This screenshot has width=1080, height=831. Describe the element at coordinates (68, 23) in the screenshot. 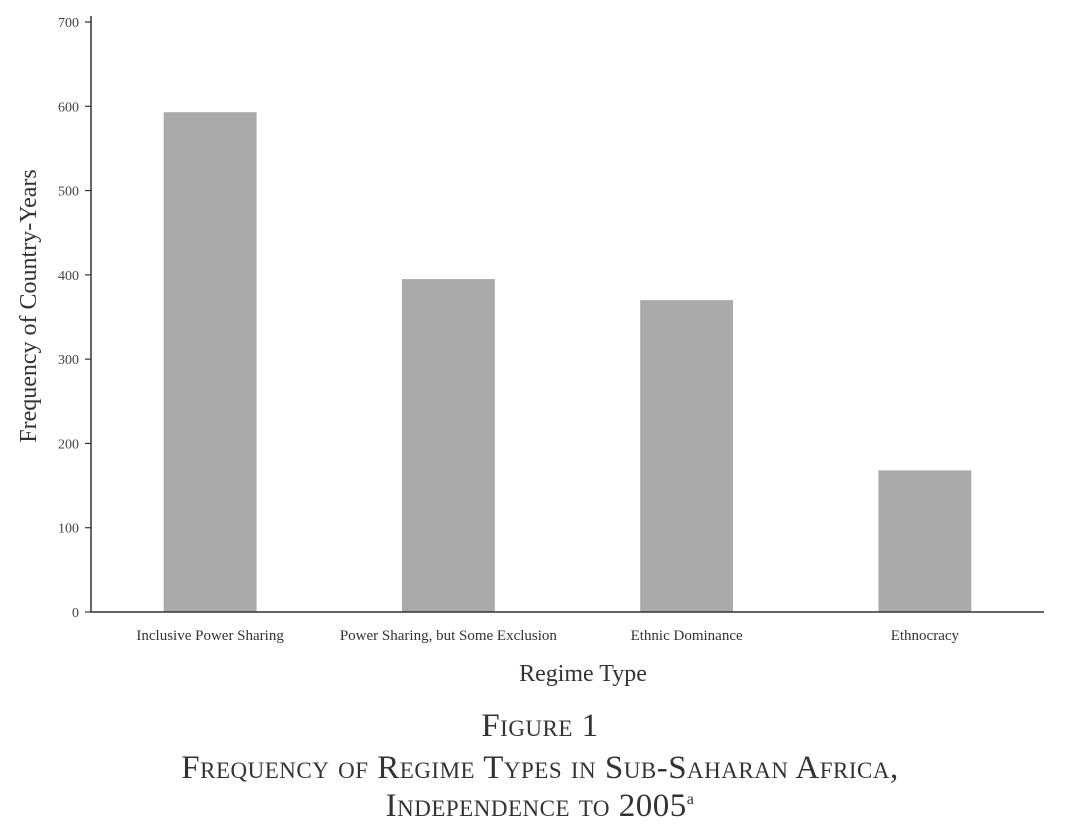

I see `y-tick-label: 700` at that location.